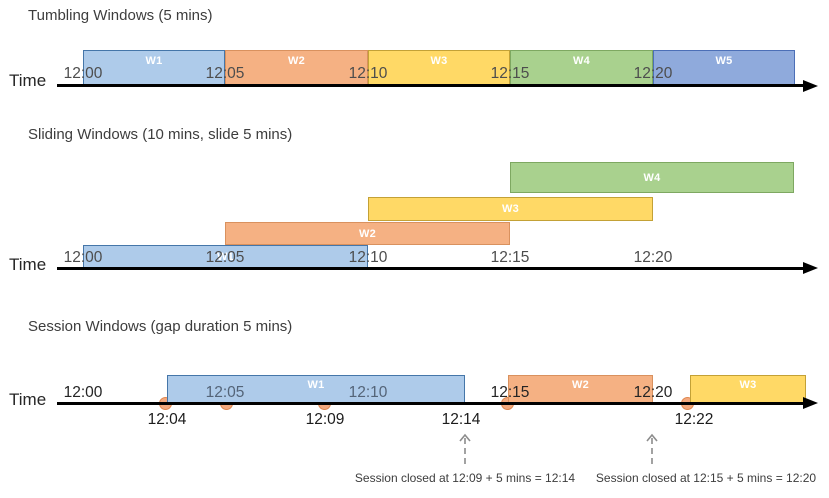 Image resolution: width=829 pixels, height=498 pixels. I want to click on sliding-window-w4: W4, so click(652, 177).